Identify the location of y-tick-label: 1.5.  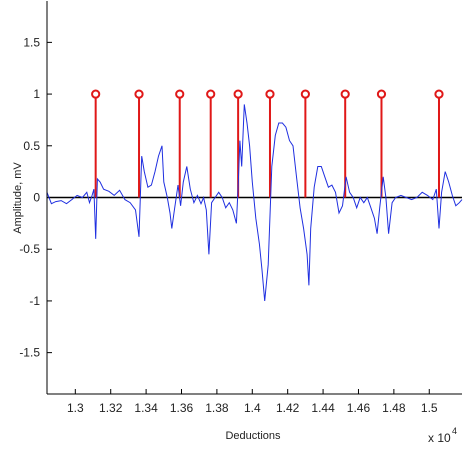
(31, 42).